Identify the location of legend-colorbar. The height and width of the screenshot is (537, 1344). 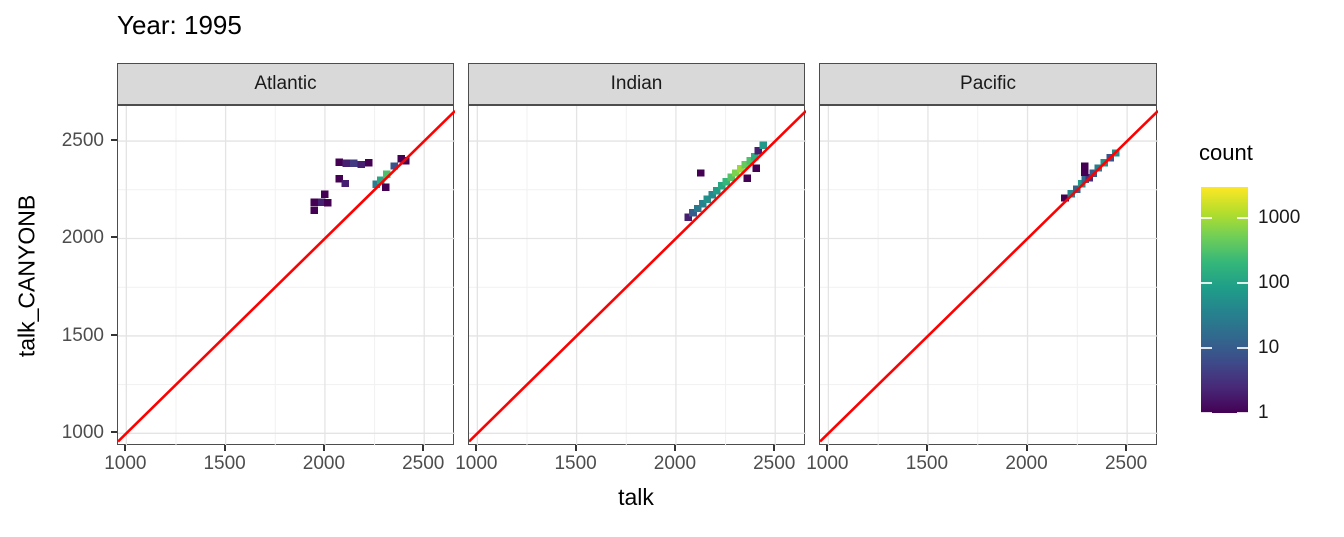
(1224, 300).